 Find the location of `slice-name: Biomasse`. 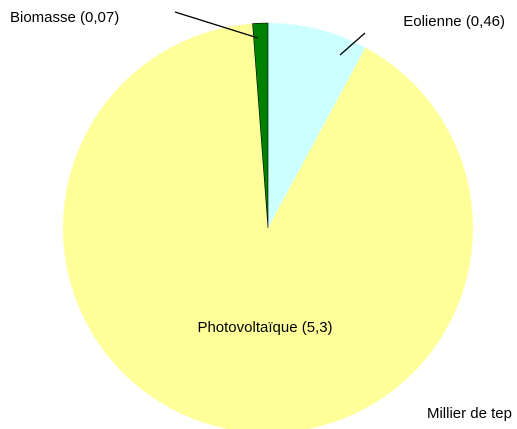

slice-name: Biomasse is located at coordinates (43, 17).